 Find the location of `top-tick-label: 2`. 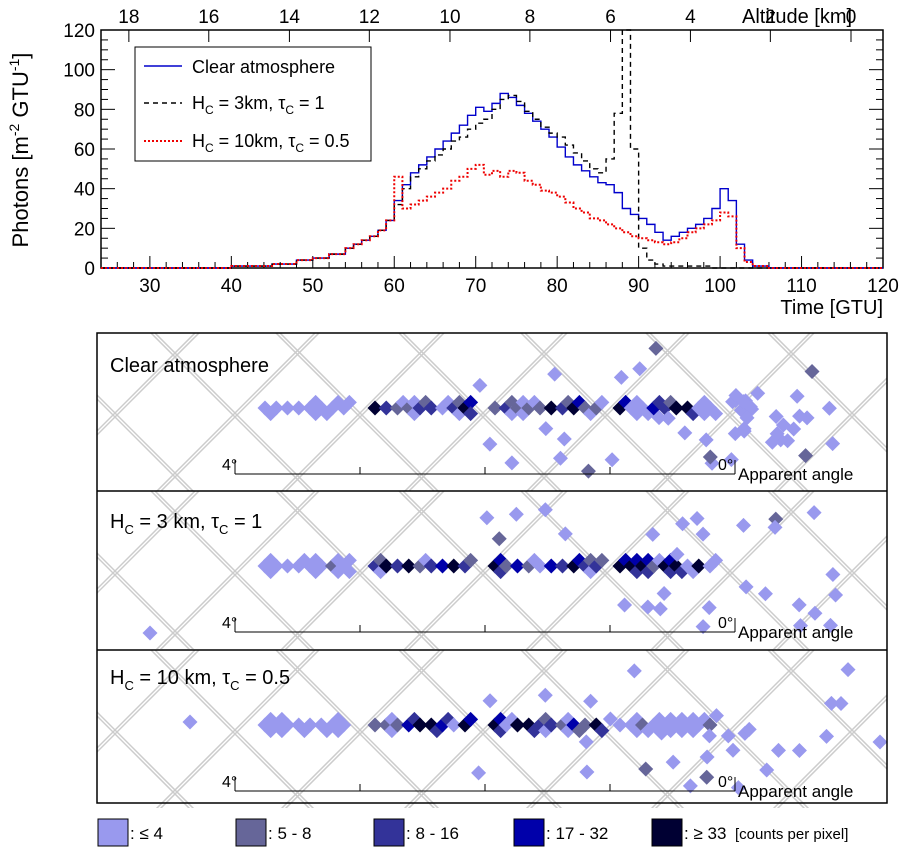

top-tick-label: 2 is located at coordinates (770, 17).